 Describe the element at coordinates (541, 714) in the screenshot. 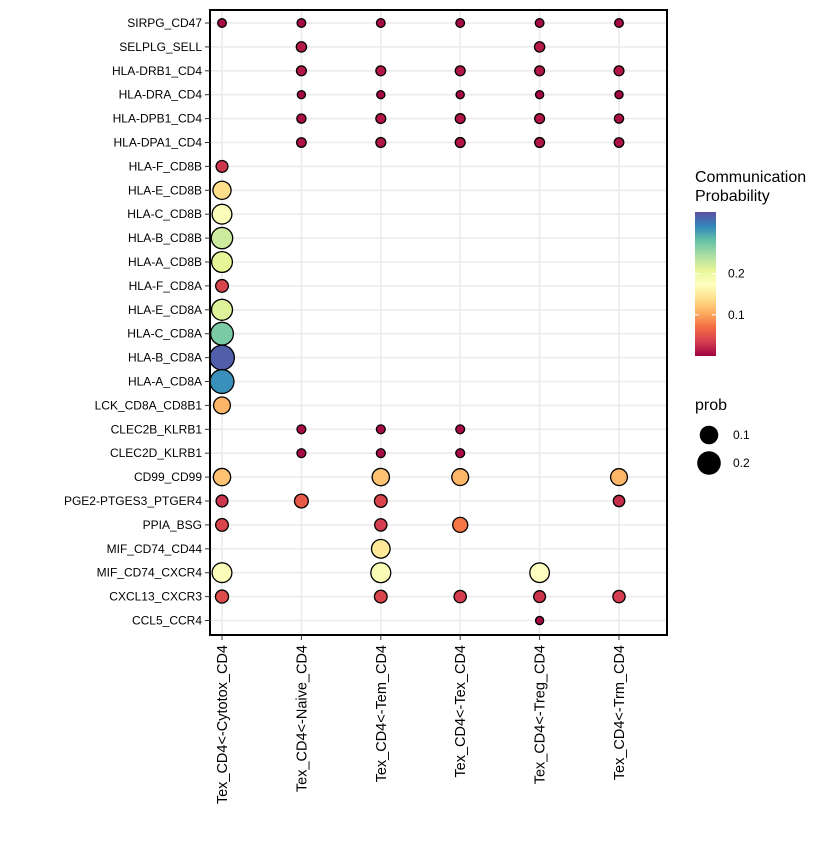

I see `x-tick-label: Tex_CD4<-Treg_CD4` at that location.